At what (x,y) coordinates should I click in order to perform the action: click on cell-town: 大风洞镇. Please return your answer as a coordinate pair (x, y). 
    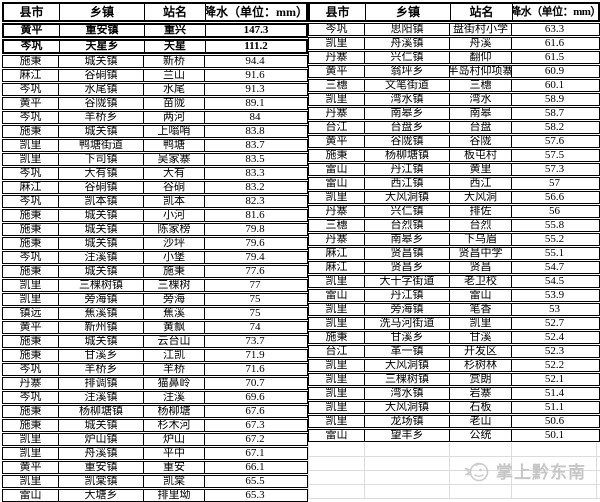
    Looking at the image, I should click on (406, 365).